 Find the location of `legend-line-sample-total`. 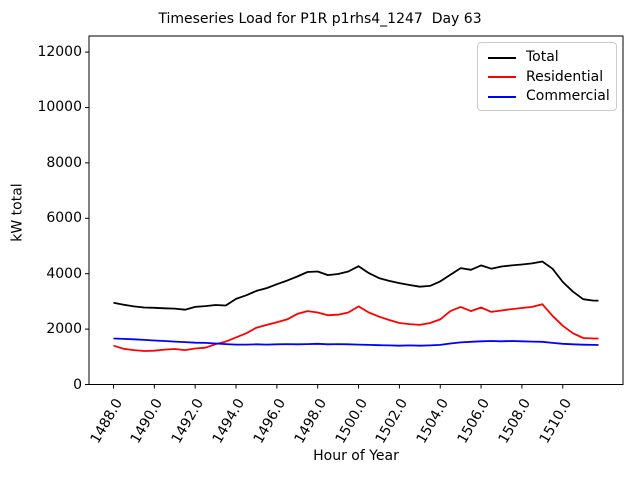

legend-line-sample-total is located at coordinates (502, 57).